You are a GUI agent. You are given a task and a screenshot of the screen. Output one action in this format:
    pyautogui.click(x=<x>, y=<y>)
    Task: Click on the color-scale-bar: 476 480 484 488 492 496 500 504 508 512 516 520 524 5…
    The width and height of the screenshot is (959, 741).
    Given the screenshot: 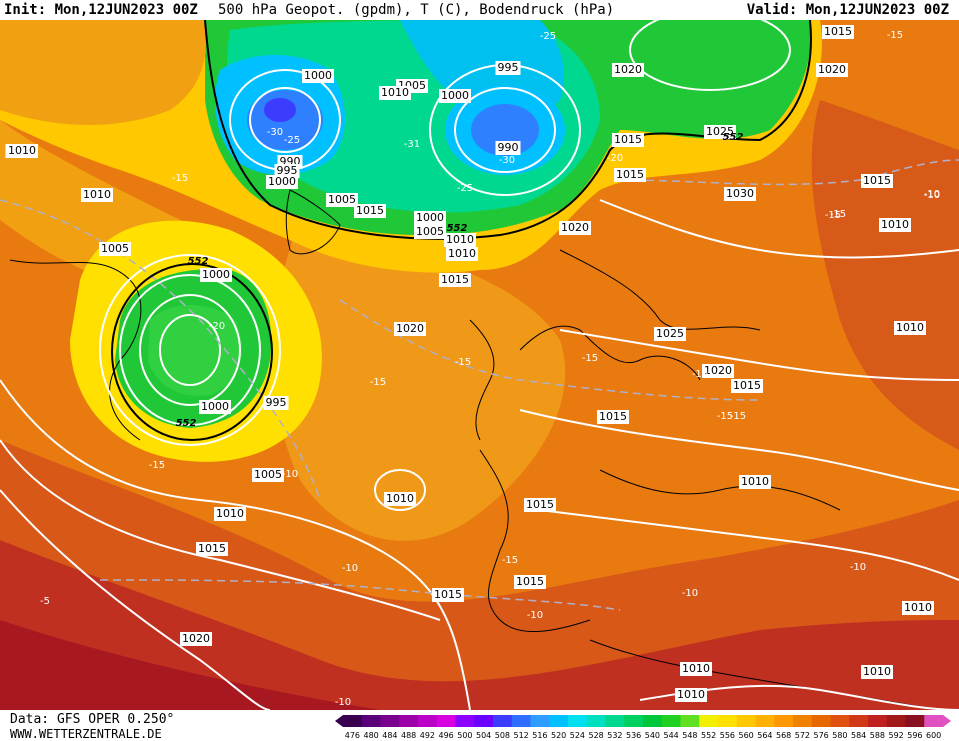 What is the action you would take?
    pyautogui.click(x=643, y=727)
    